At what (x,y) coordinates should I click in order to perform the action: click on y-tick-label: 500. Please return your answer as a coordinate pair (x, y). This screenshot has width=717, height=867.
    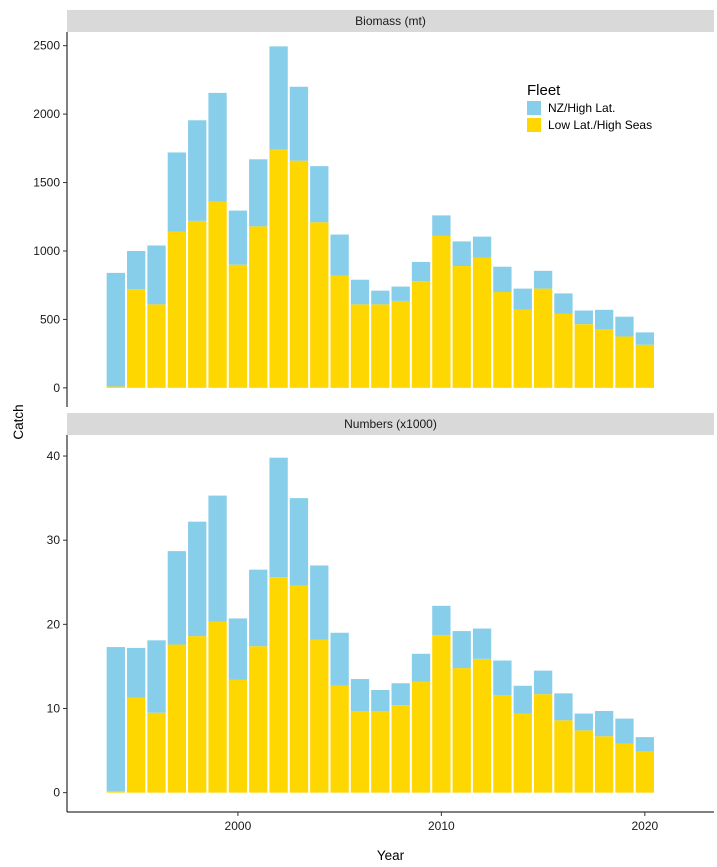
    Looking at the image, I should click on (50, 319).